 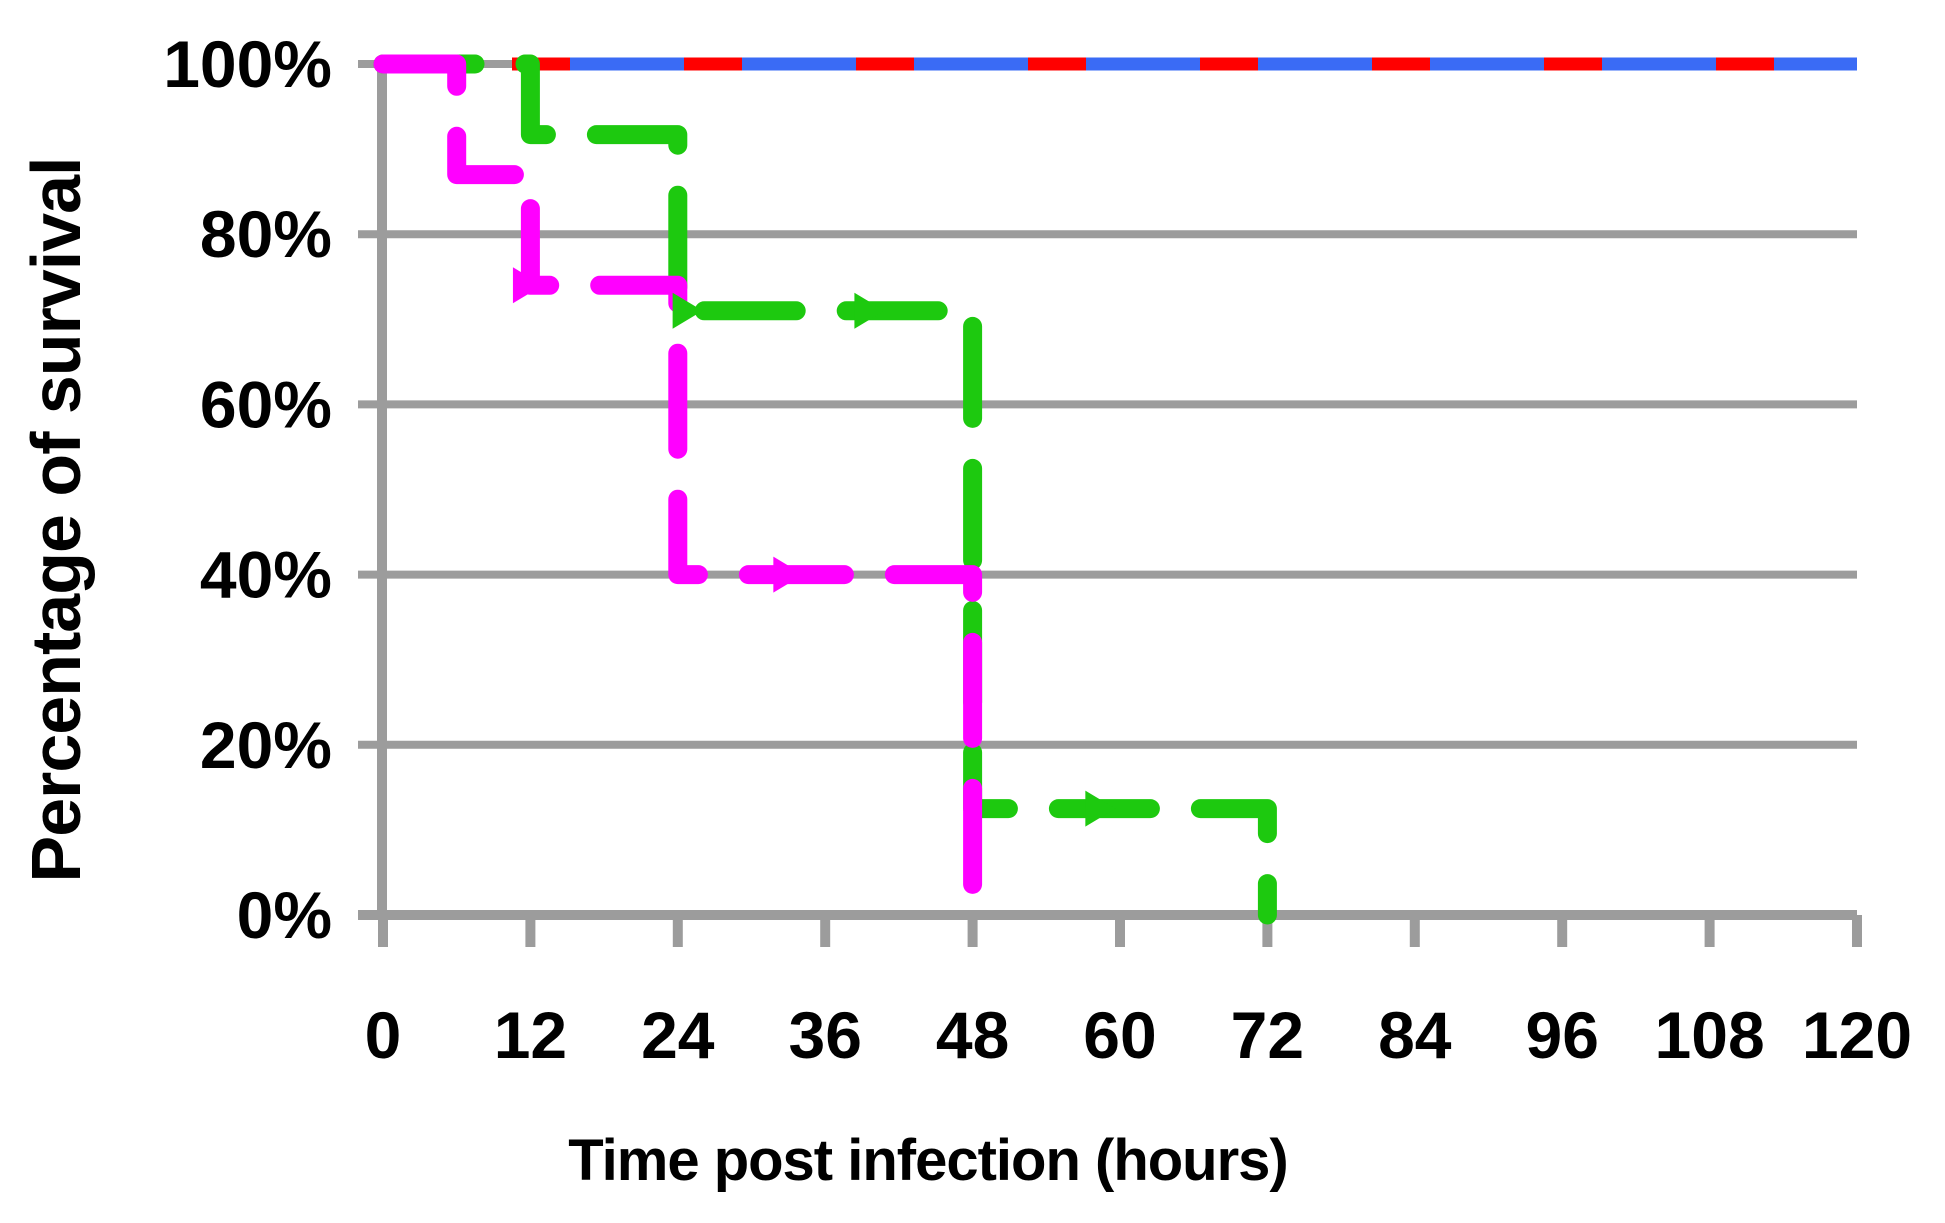 What do you see at coordinates (247, 64) in the screenshot?
I see `y-tick-label-100pct: 100%` at bounding box center [247, 64].